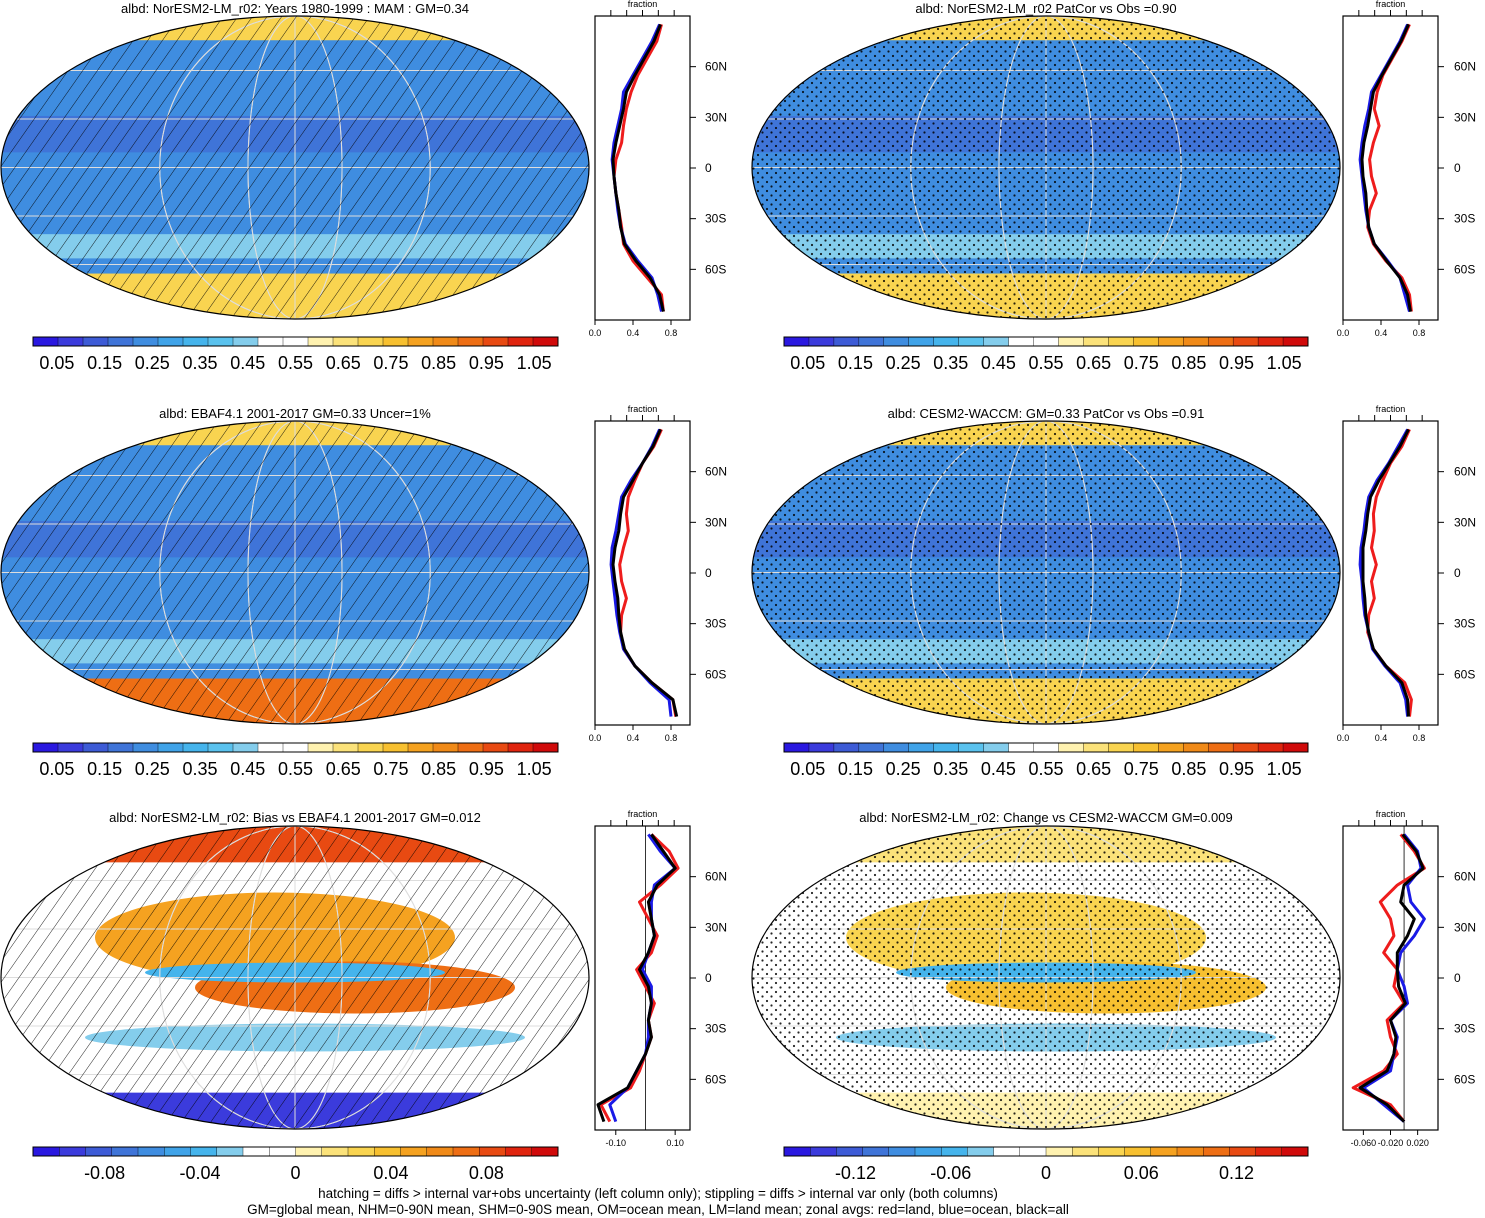 The image size is (1485, 1218). I want to click on zonal-panel-1: fraction 60N 30N 0 30S 60S 0.0 0.4 0.8, so click(658, 169).